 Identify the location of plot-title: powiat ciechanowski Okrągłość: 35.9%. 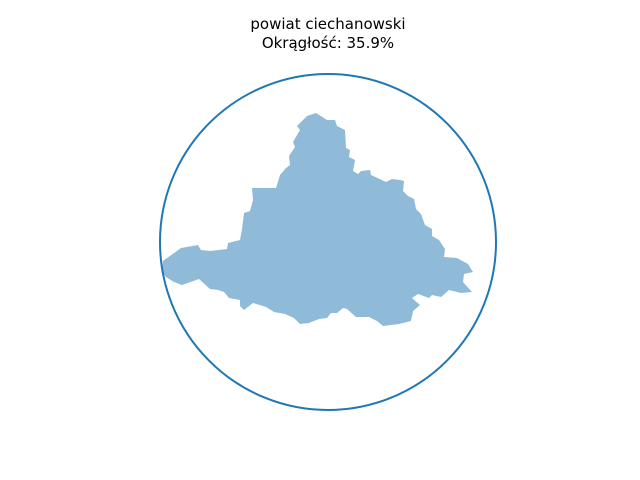
(320, 34).